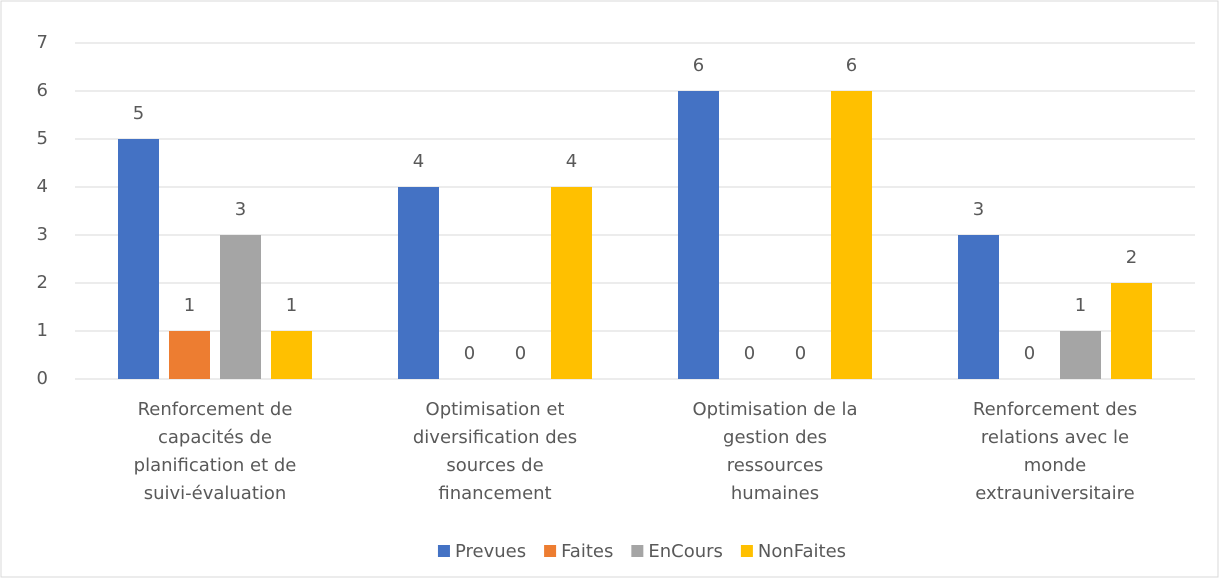  I want to click on y-tick-label: 4, so click(42, 186).